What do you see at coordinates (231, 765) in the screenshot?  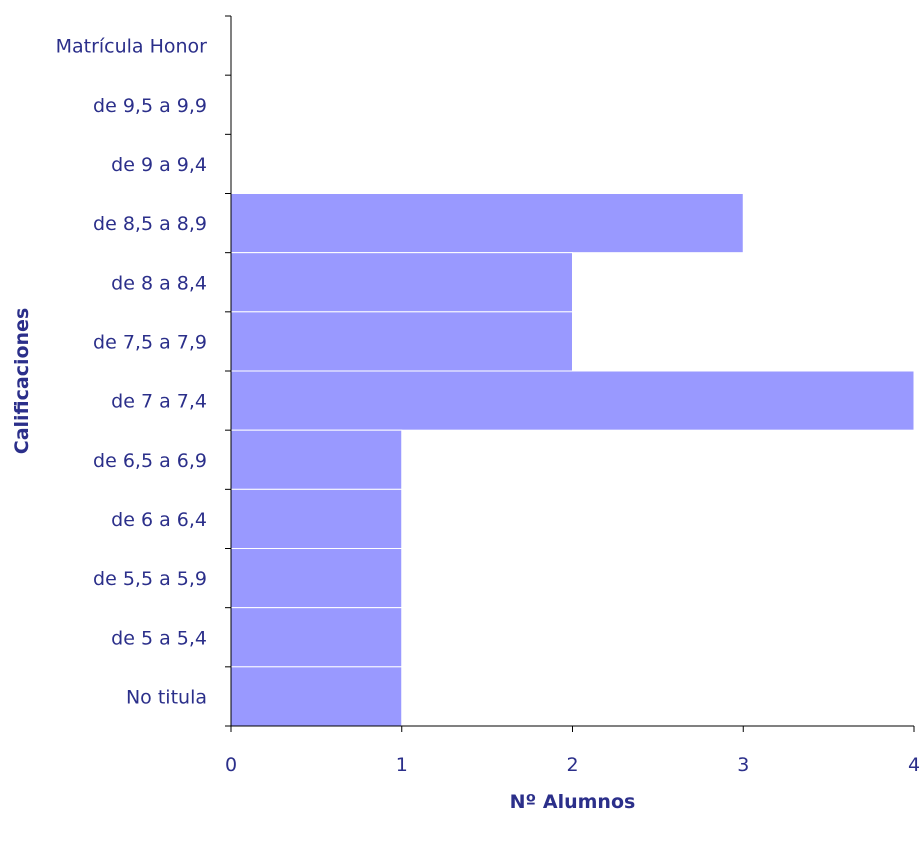 I see `x-tick-label: 0` at bounding box center [231, 765].